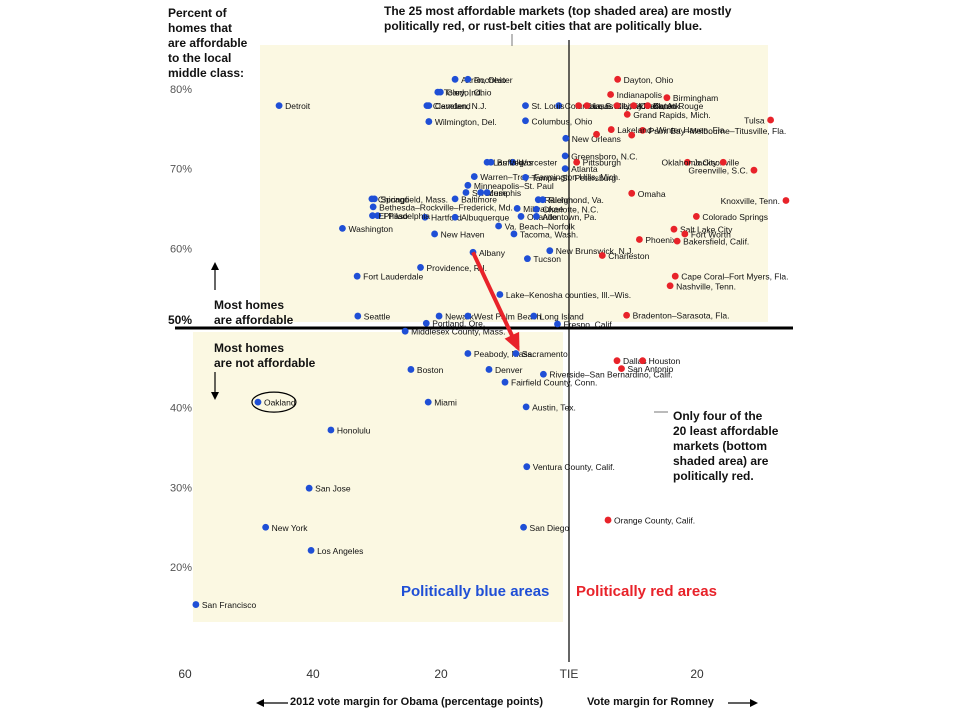  Describe the element at coordinates (452, 106) in the screenshot. I see `point-label: Cleveland` at that location.